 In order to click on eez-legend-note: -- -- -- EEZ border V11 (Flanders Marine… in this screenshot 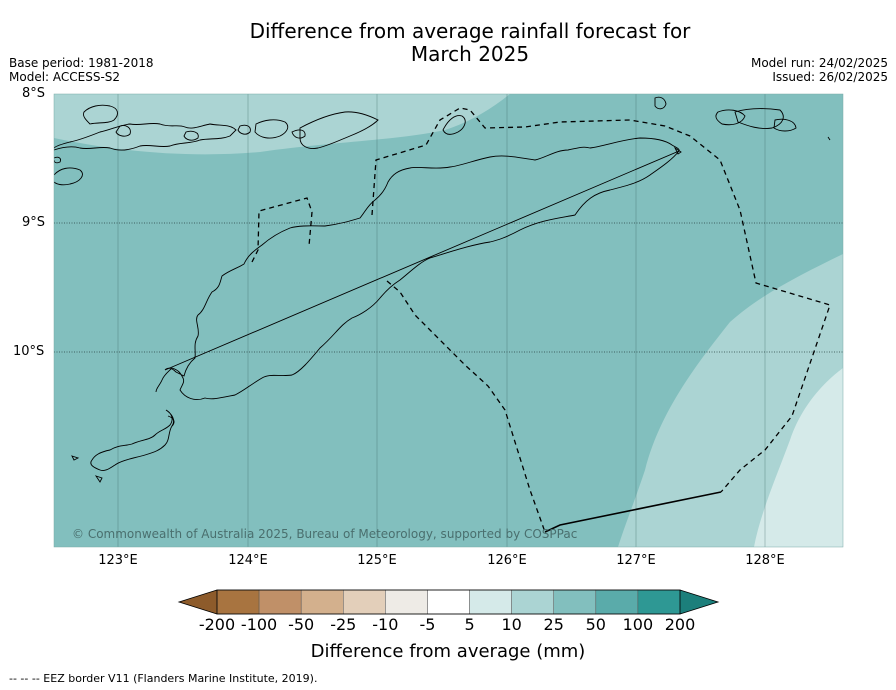, I will do `click(163, 678)`.